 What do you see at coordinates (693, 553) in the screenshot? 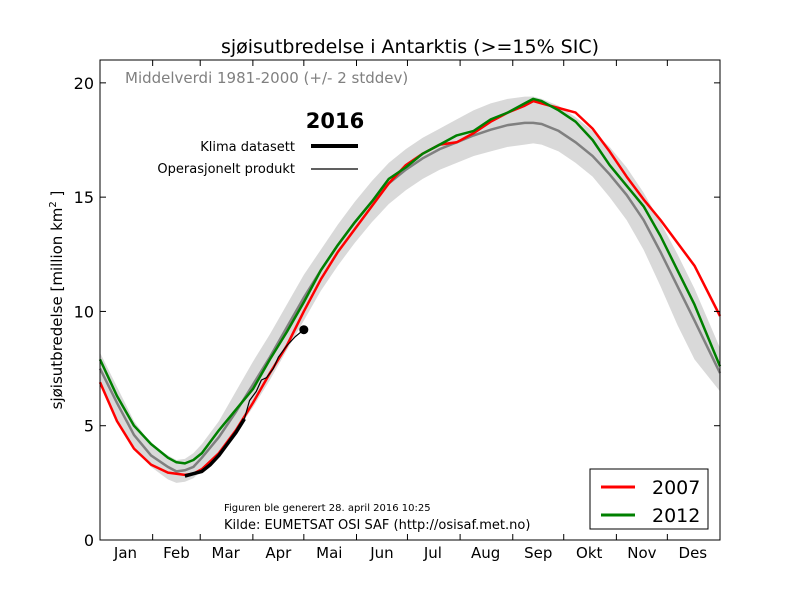
I see `x-tick-label: Des` at bounding box center [693, 553].